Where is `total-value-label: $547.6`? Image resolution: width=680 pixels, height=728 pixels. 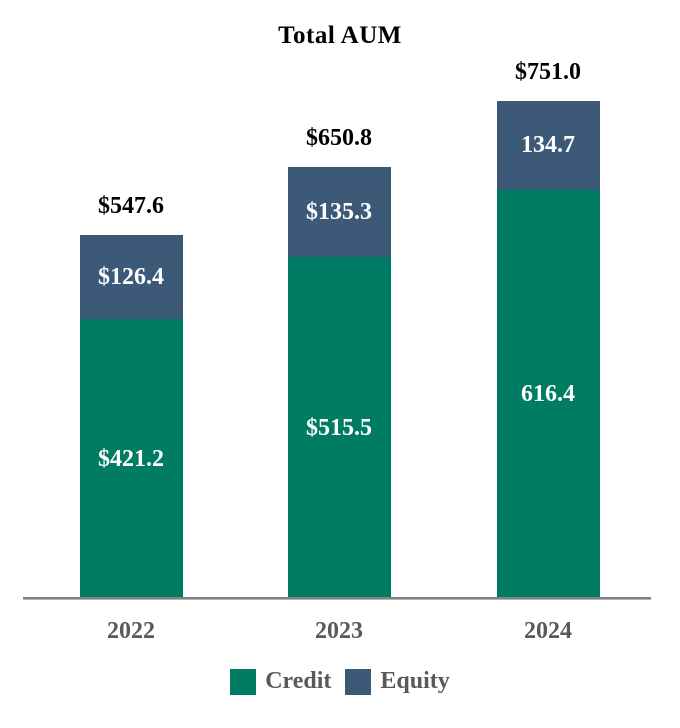
total-value-label: $547.6 is located at coordinates (131, 206).